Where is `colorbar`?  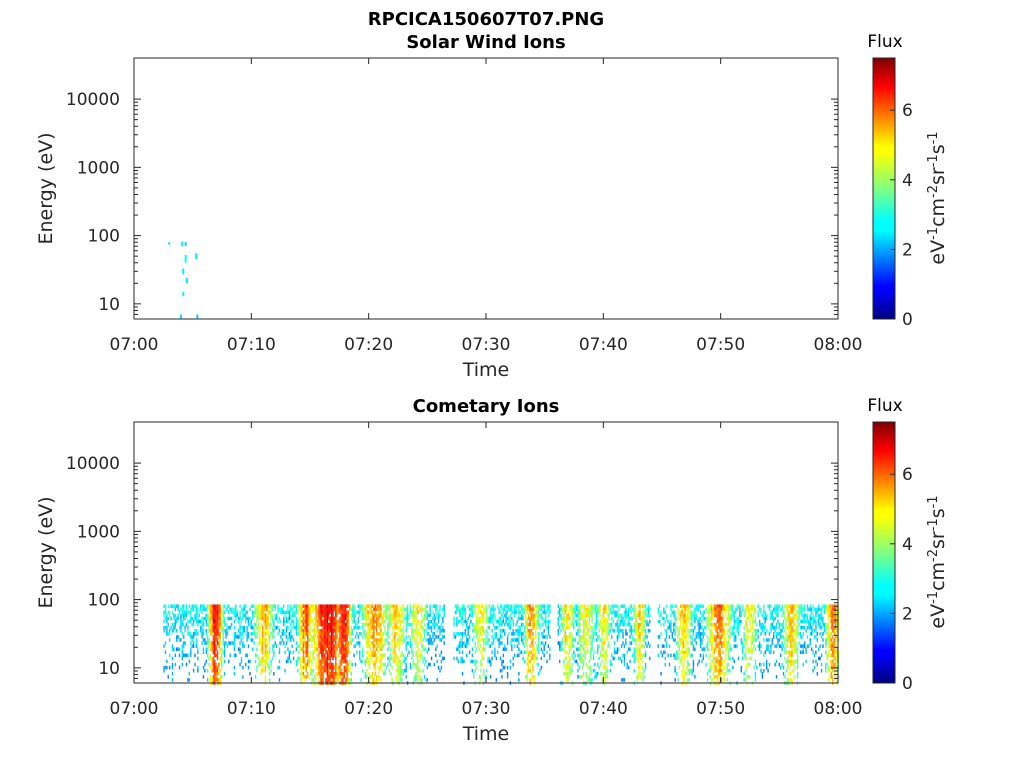 colorbar is located at coordinates (884, 188).